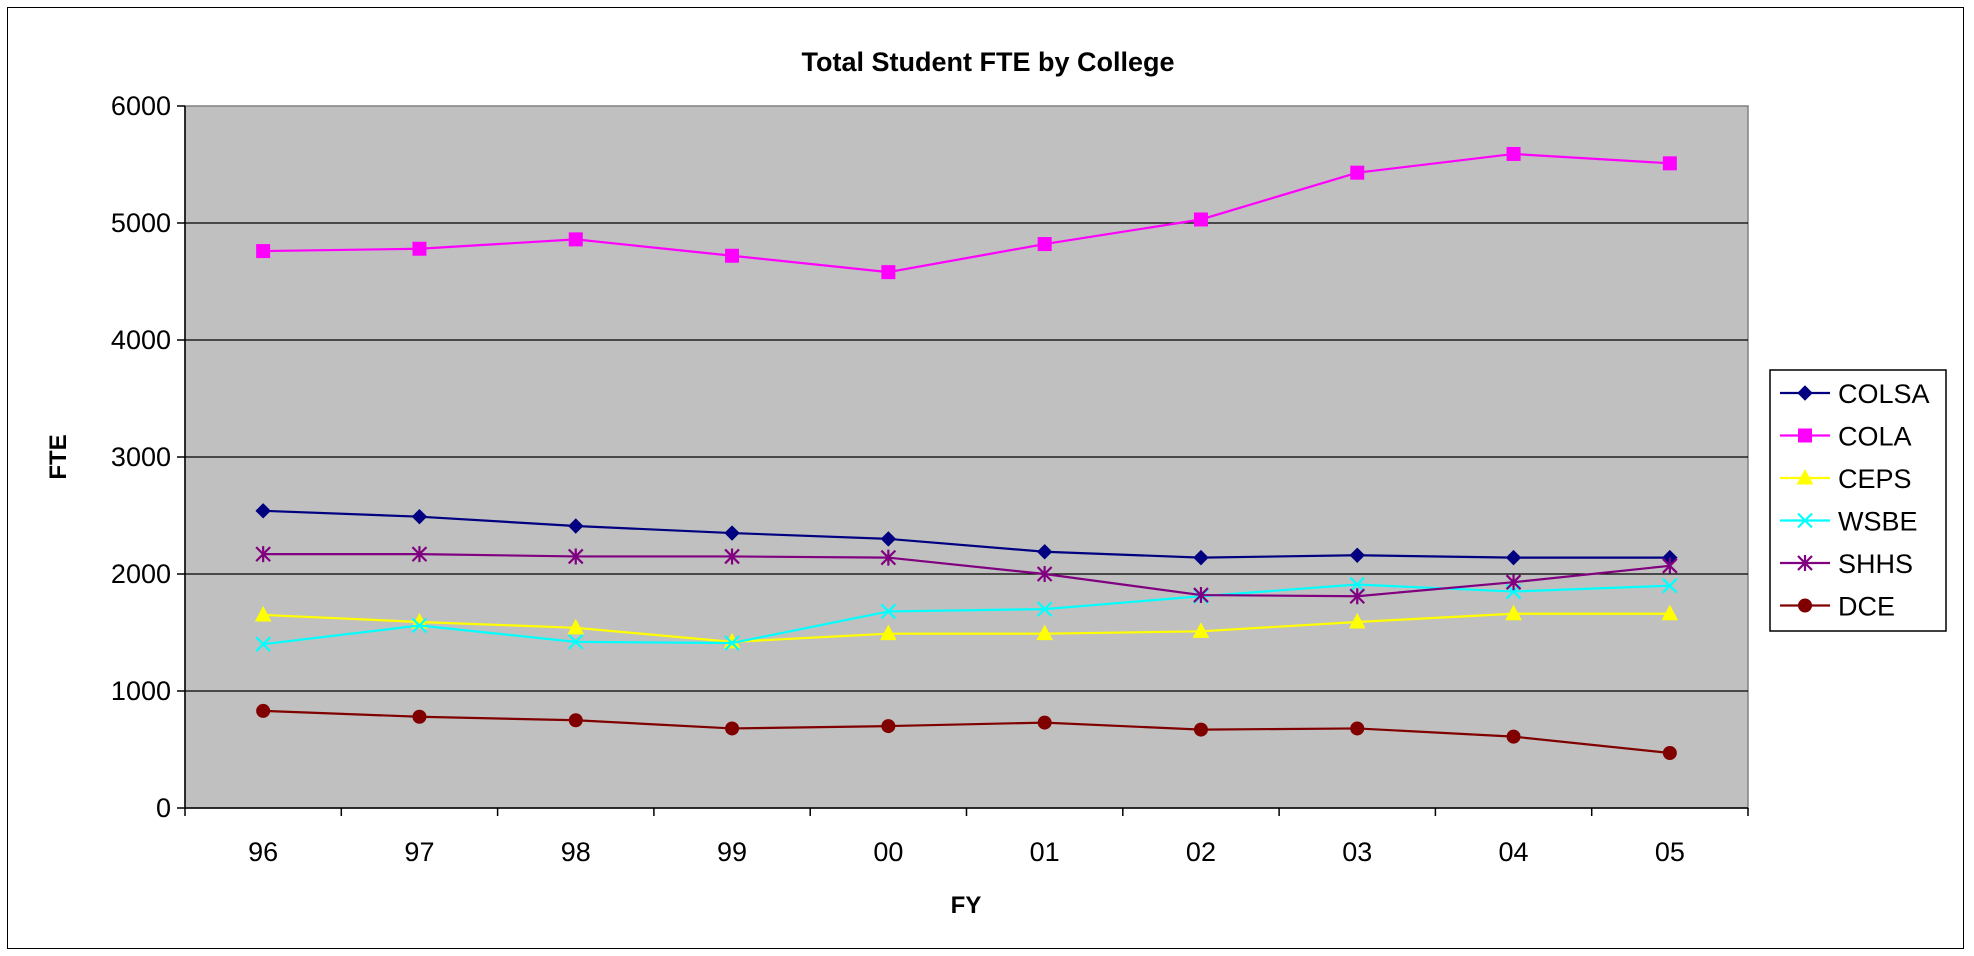  Describe the element at coordinates (888, 852) in the screenshot. I see `x-tick-label: 00` at that location.